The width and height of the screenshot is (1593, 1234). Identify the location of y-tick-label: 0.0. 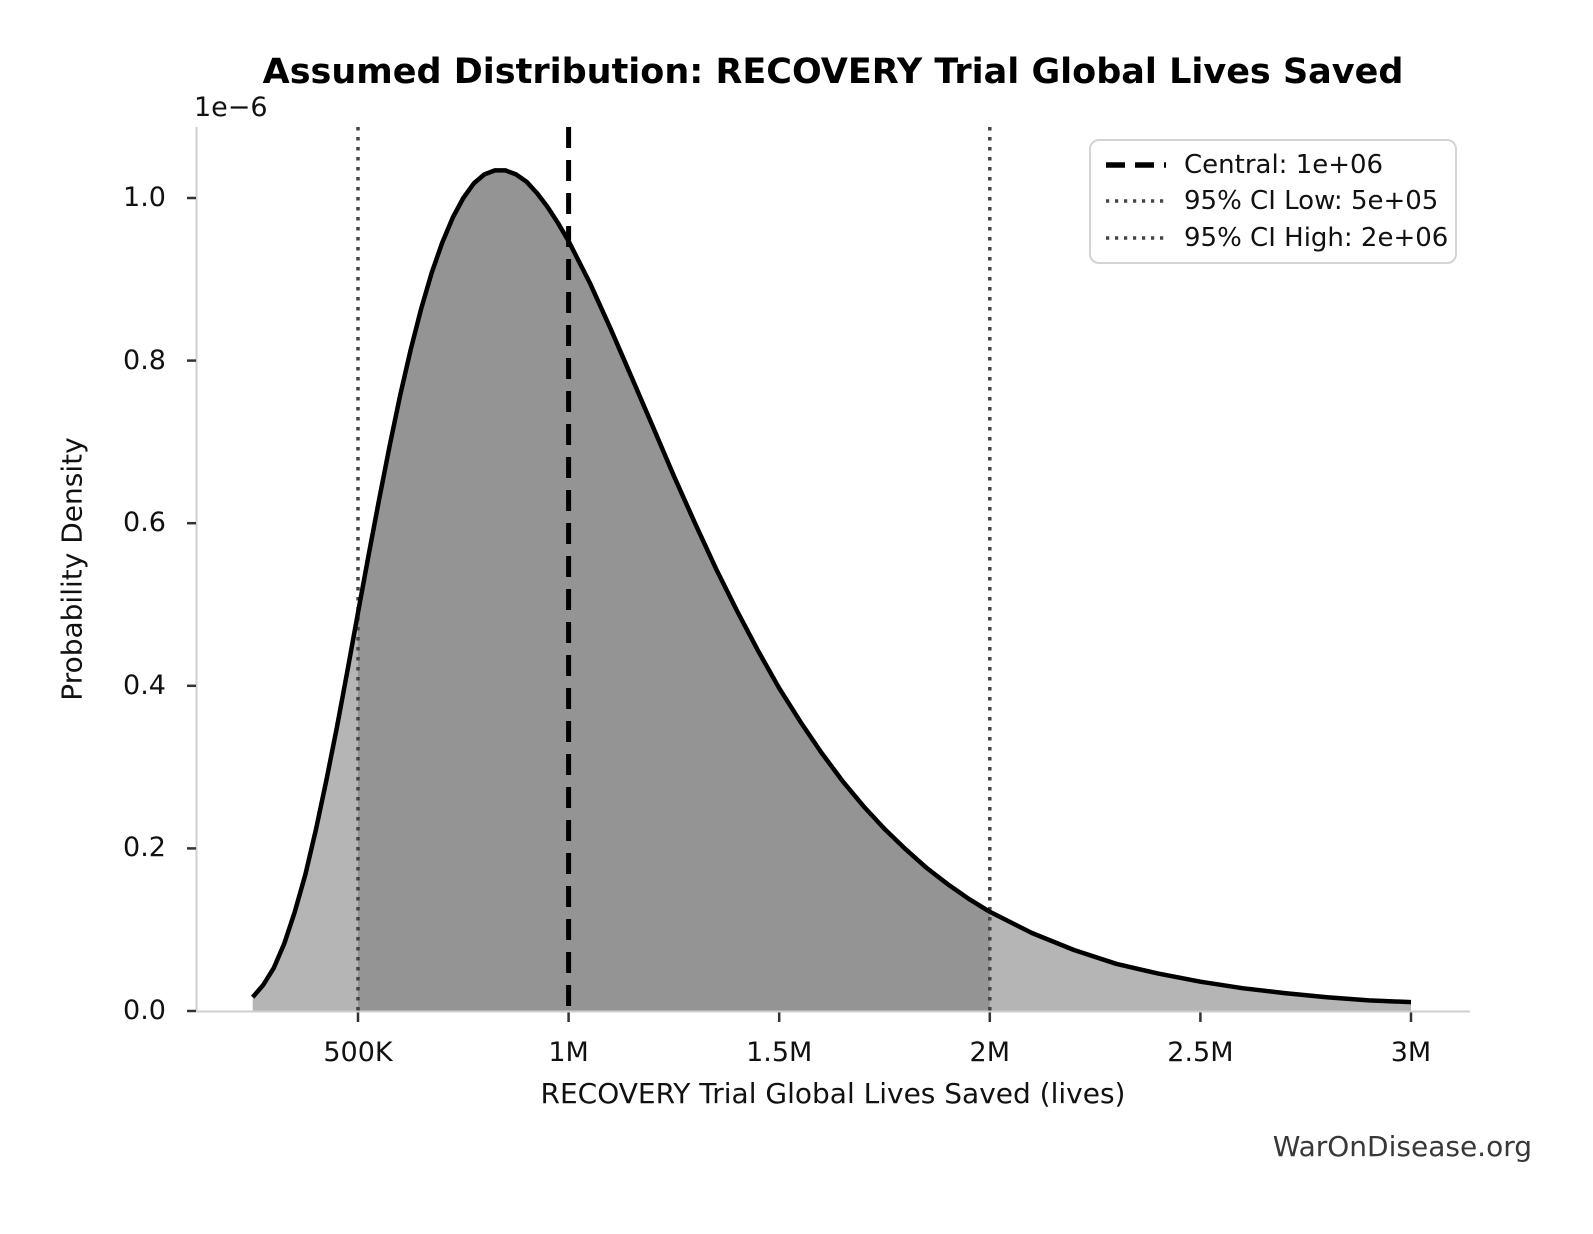
(144, 1010).